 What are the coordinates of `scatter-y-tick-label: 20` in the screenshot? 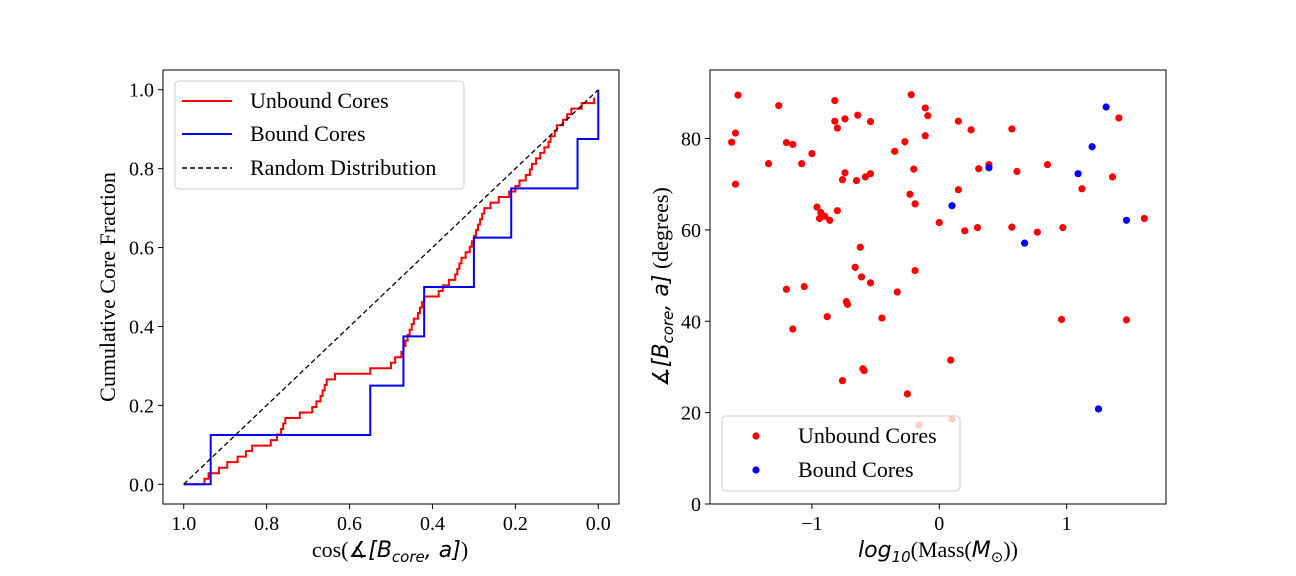 It's located at (691, 414).